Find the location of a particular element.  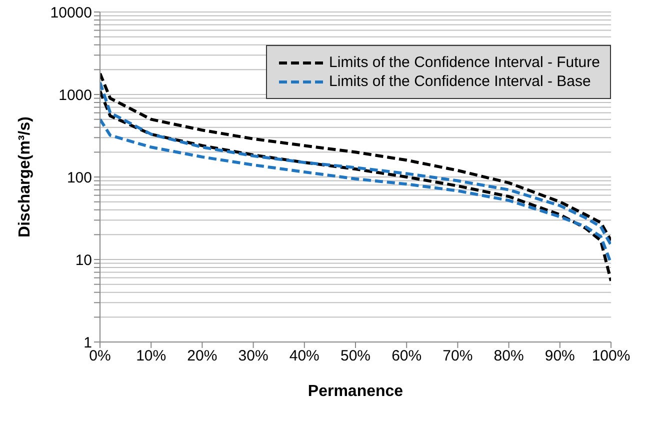

y-tick-label: 10 is located at coordinates (83, 260).